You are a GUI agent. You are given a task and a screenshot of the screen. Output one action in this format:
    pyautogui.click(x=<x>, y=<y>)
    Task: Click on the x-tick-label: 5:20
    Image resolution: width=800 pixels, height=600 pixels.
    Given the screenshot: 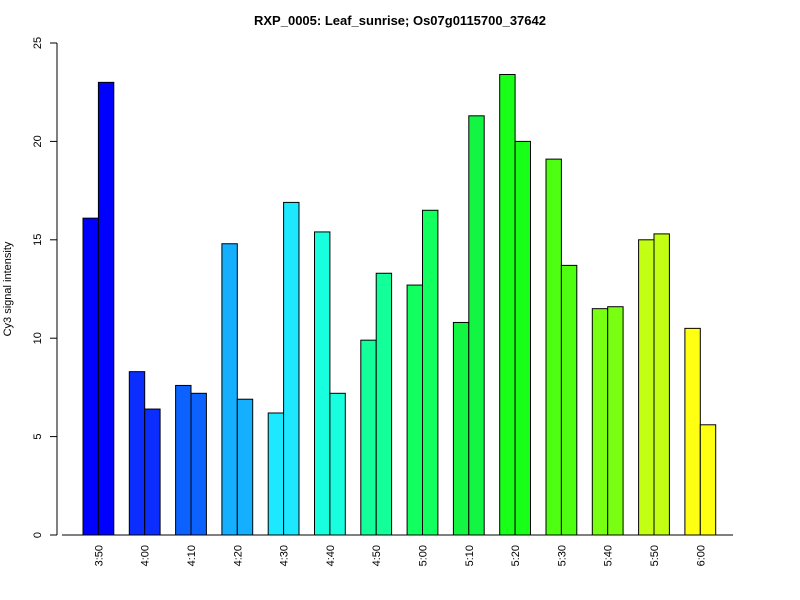 What is the action you would take?
    pyautogui.click(x=516, y=555)
    